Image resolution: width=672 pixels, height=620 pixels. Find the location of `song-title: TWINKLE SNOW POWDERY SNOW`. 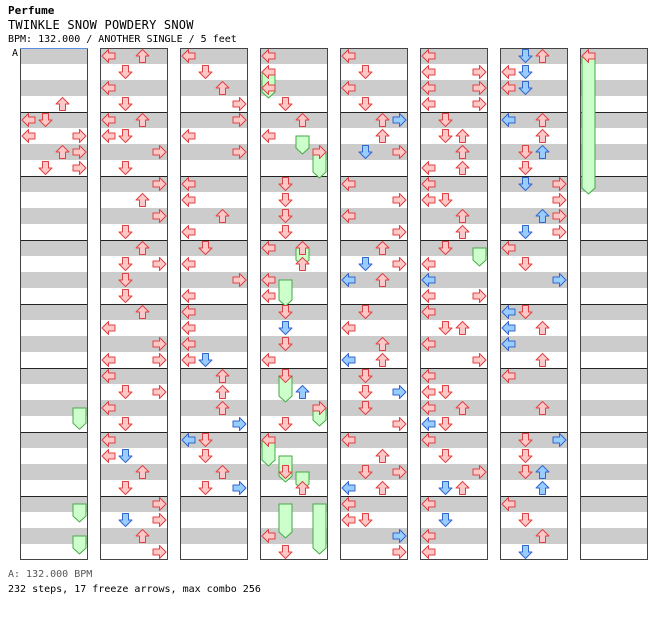

song-title: TWINKLE SNOW POWDERY SNOW is located at coordinates (101, 25).